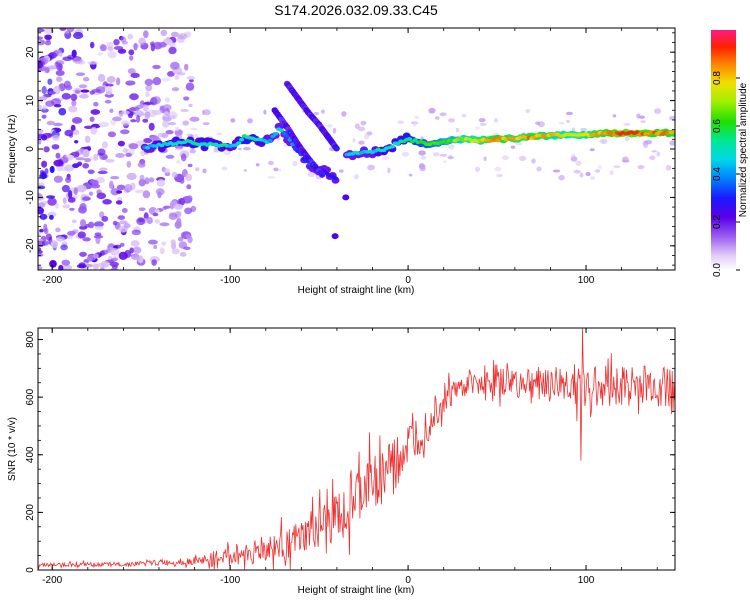 This screenshot has height=600, width=750. Describe the element at coordinates (30, 101) in the screenshot. I see `y-tick-label: 10` at that location.